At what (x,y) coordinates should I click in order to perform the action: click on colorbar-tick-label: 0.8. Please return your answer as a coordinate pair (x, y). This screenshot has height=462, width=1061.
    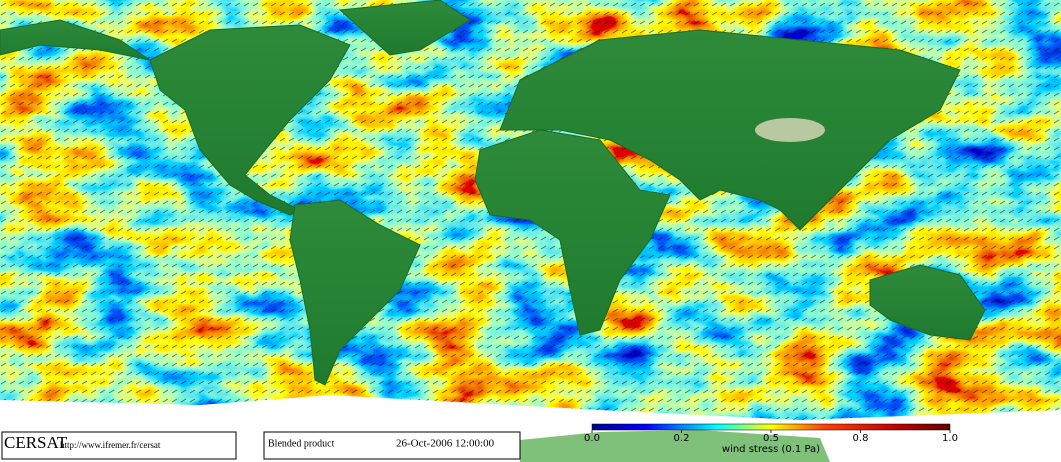
    Looking at the image, I should click on (861, 438).